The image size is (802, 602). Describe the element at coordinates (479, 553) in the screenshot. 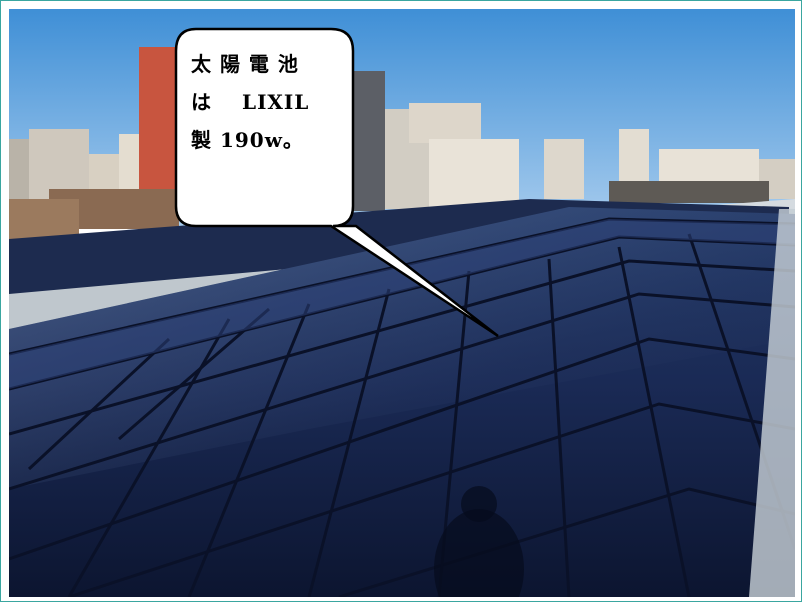

I see `shadow` at that location.